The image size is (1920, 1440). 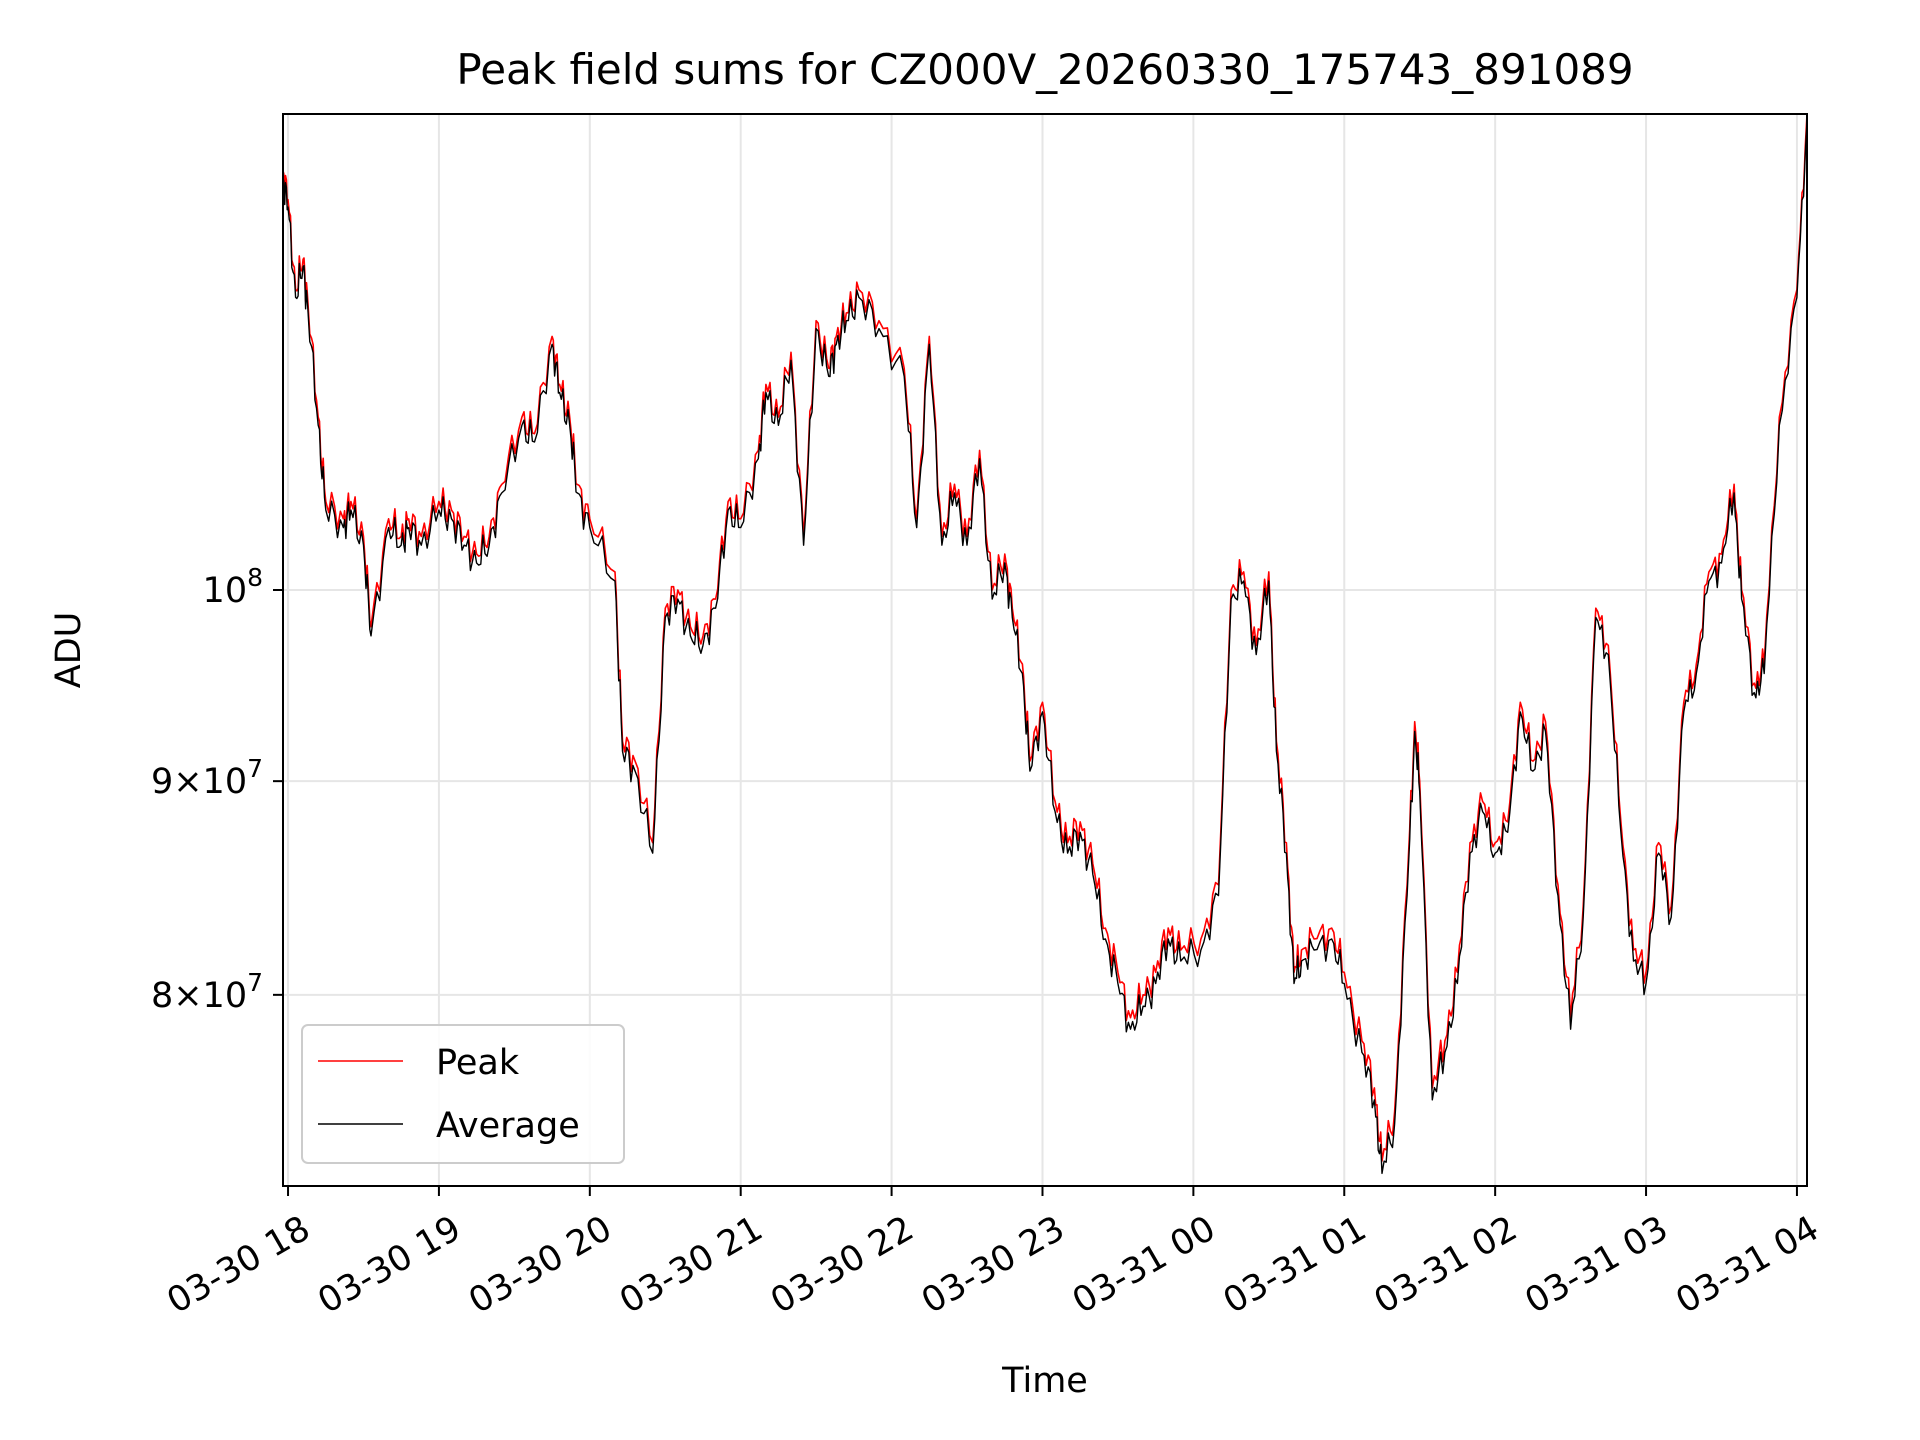 I want to click on legend-box, so click(x=463, y=1094).